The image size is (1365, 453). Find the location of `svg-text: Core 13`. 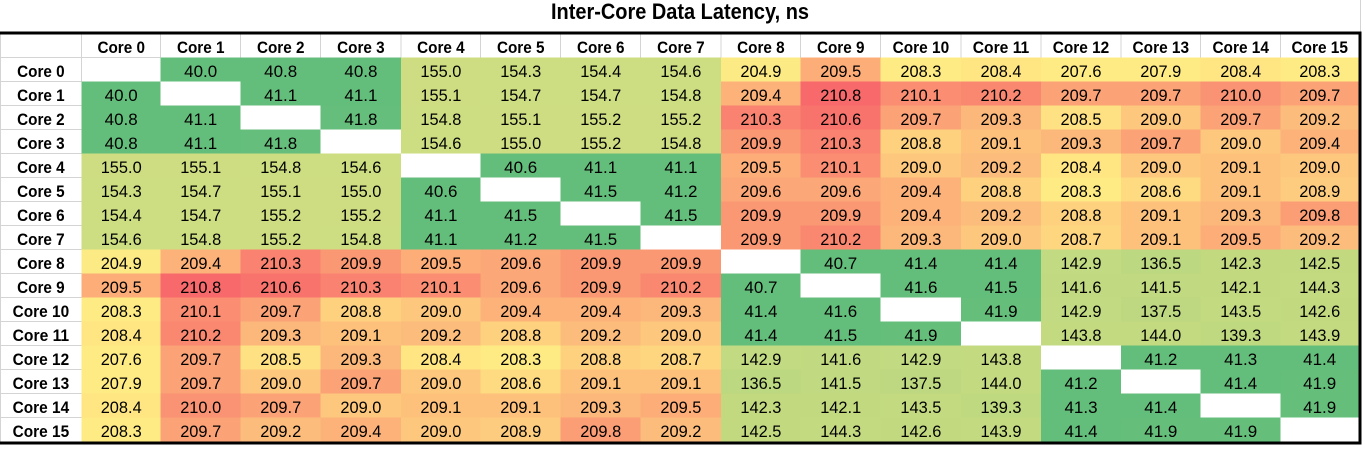

svg-text: Core 13 is located at coordinates (41, 384).